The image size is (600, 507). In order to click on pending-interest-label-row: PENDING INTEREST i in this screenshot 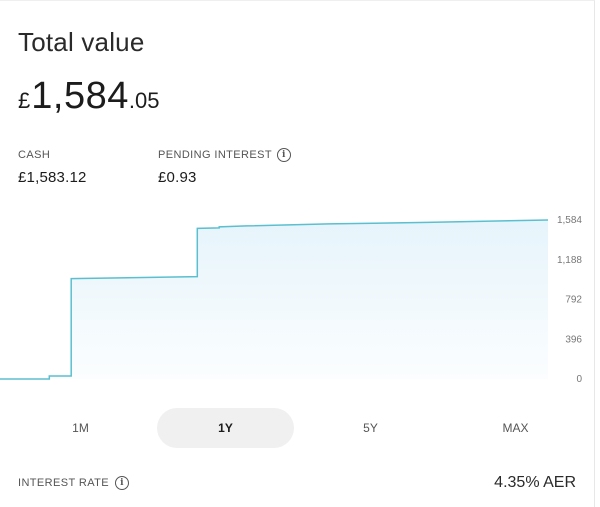, I will do `click(224, 155)`.